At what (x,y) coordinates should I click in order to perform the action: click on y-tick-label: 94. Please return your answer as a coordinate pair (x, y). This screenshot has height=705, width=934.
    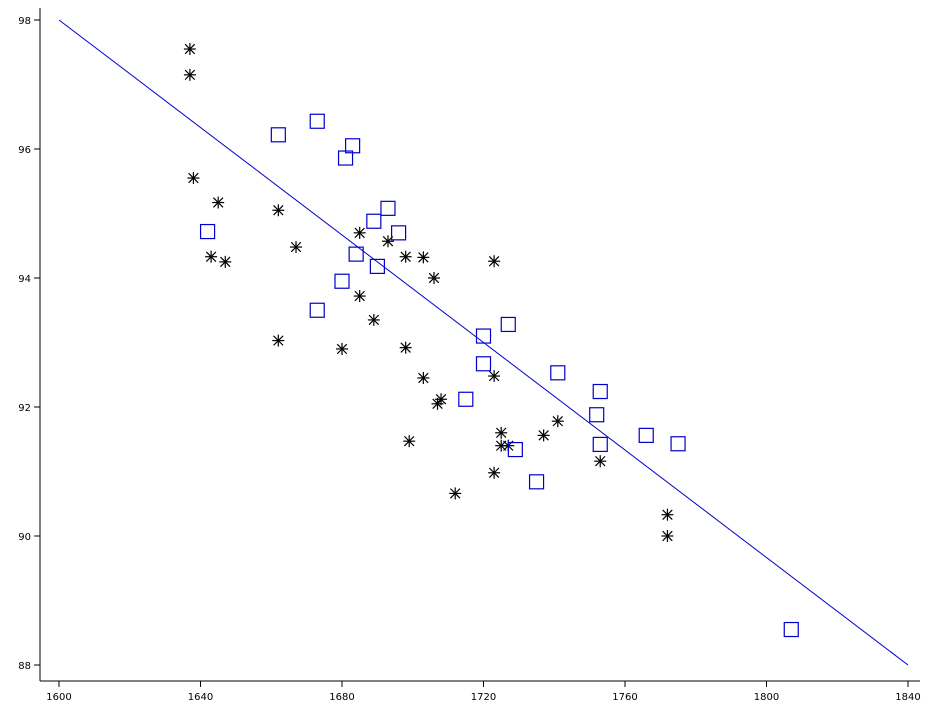
    Looking at the image, I should click on (24, 279).